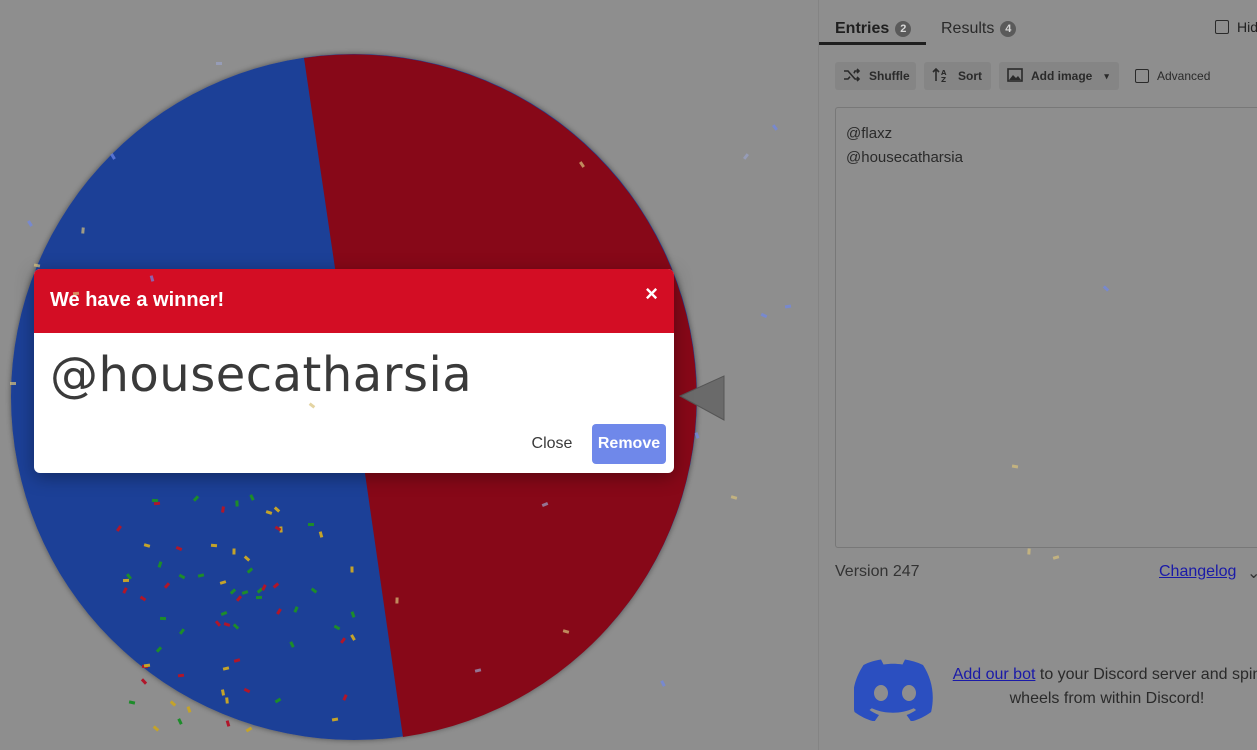 This screenshot has height=750, width=1257. What do you see at coordinates (904, 157) in the screenshot?
I see `entry-line: @housecatharsia` at bounding box center [904, 157].